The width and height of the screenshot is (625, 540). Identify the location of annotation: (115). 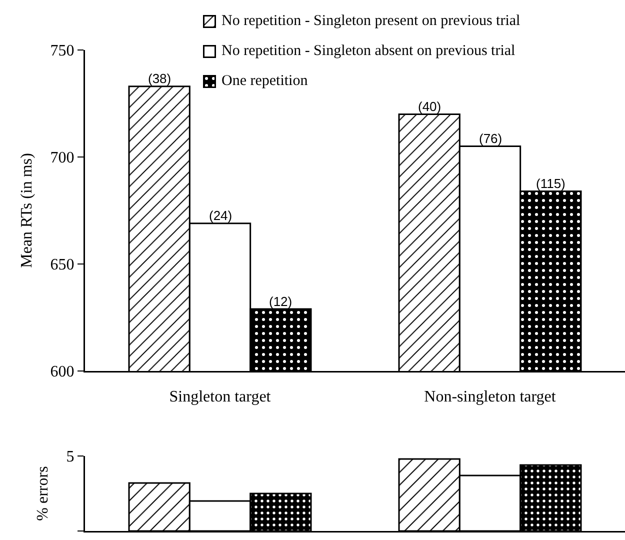
(551, 183).